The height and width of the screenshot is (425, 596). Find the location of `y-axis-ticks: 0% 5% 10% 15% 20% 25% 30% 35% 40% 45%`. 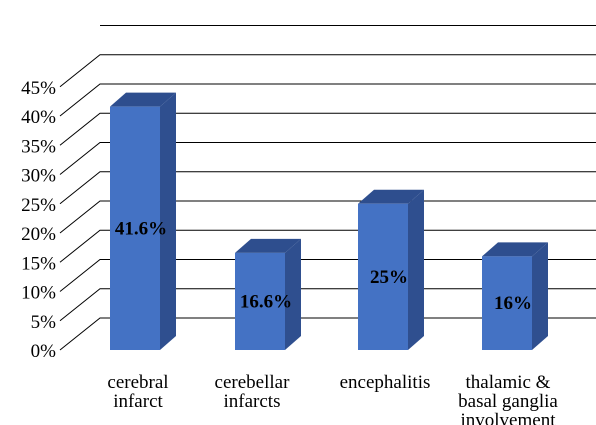

y-axis-ticks: 0% 5% 10% 15% 20% 25% 30% 35% 40% 45% is located at coordinates (38, 220).